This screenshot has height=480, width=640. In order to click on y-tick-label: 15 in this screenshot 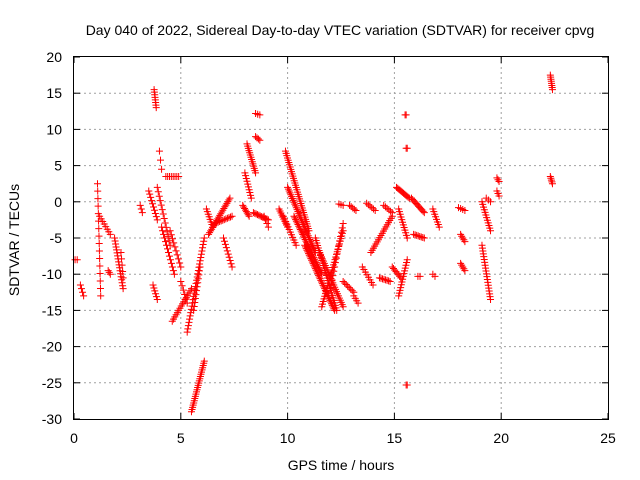, I will do `click(54, 93)`.